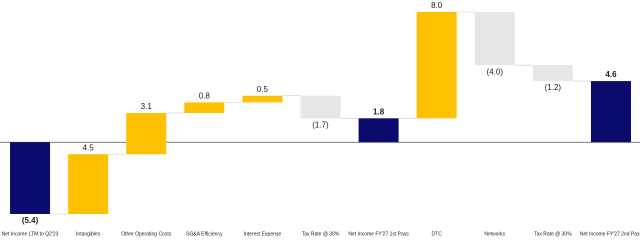 This screenshot has height=240, width=640. Describe the element at coordinates (263, 234) in the screenshot. I see `category-label: Interest Expense` at that location.